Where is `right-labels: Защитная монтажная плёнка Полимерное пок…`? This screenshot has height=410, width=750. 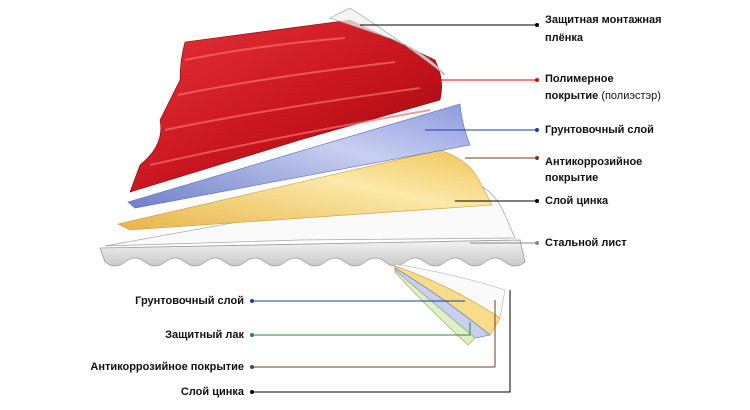 right-labels: Защитная монтажная плёнка Полимерное пок… is located at coordinates (603, 131).